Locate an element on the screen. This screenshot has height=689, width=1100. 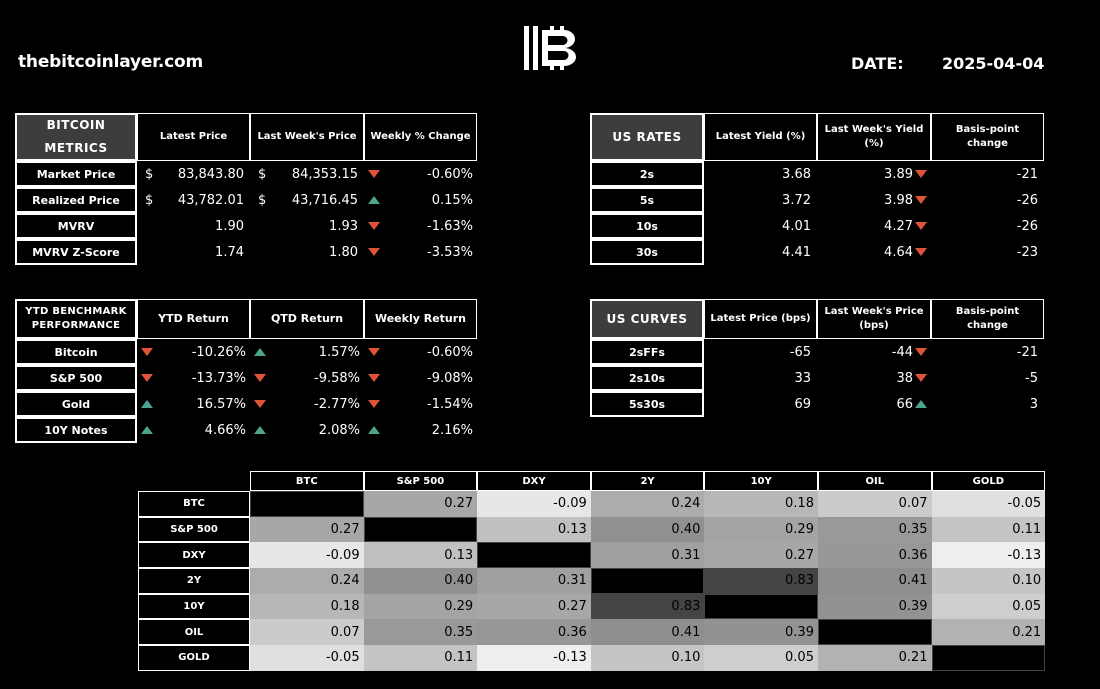
corr-row-label: BTC is located at coordinates (194, 504).